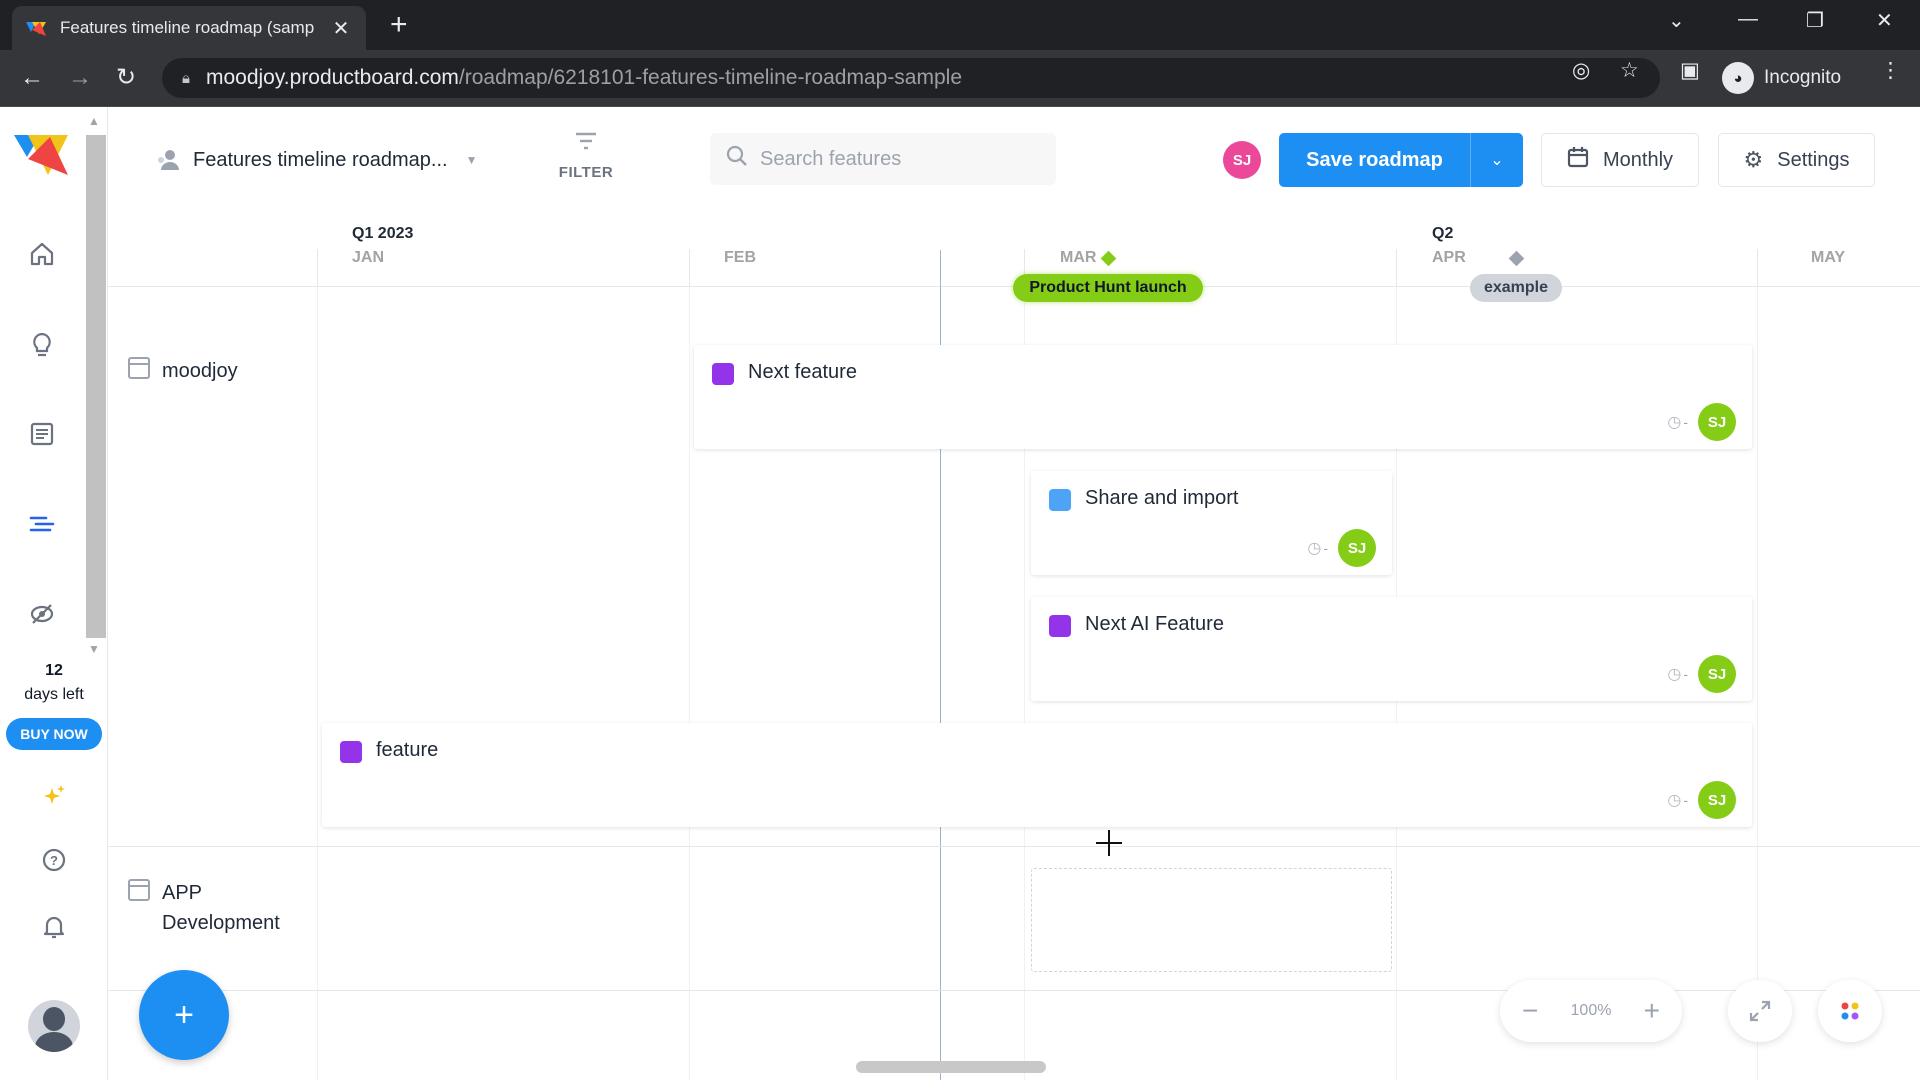  Describe the element at coordinates (1211, 920) in the screenshot. I see `empty-drop-placeholder` at that location.